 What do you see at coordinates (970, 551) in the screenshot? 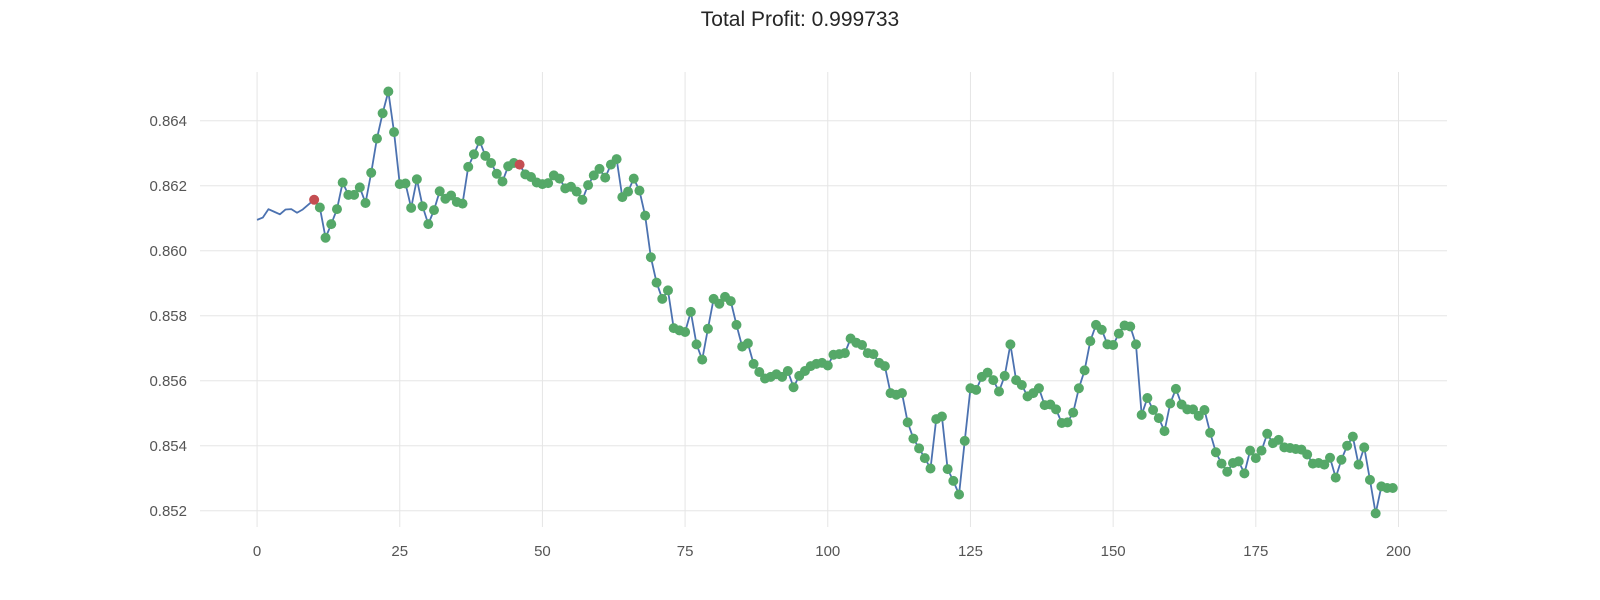
I see `x-tick-label: 125` at bounding box center [970, 551].